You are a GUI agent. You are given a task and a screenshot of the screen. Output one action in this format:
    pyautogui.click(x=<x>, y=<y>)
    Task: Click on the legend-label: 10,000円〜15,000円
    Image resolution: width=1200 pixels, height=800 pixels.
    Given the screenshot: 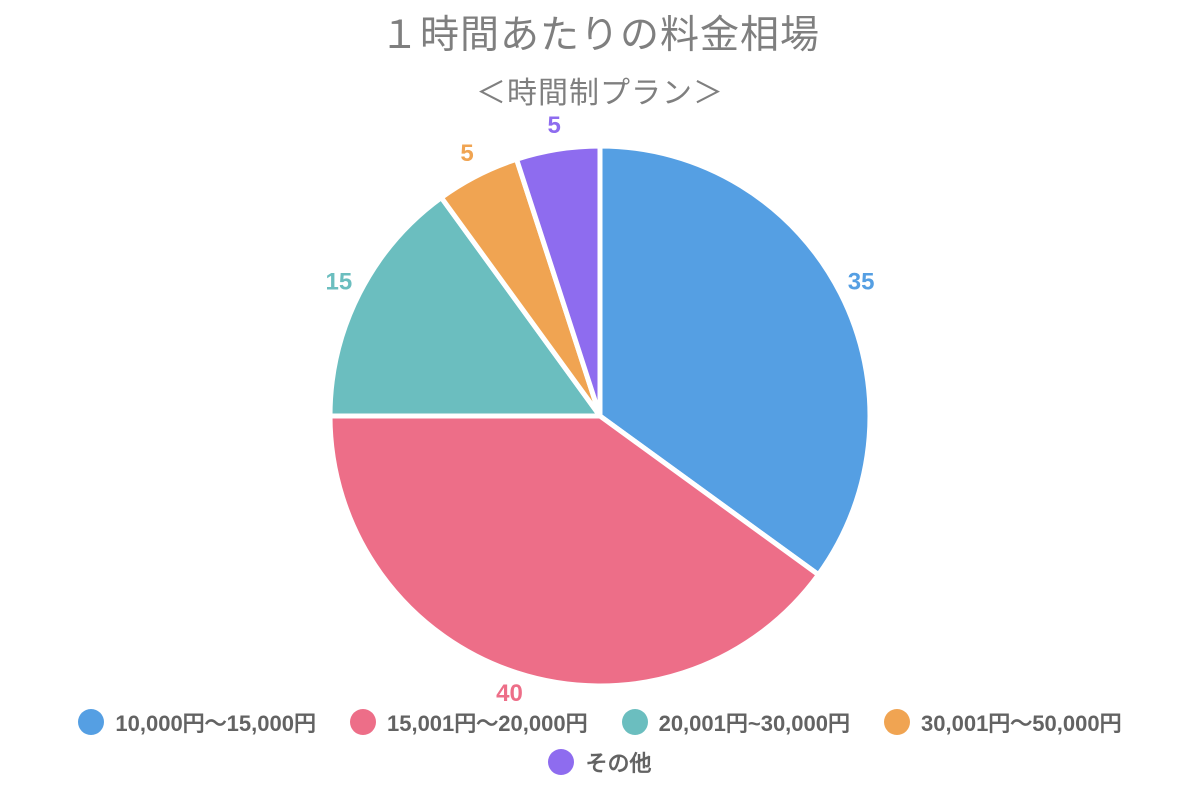 What is the action you would take?
    pyautogui.click(x=215, y=723)
    